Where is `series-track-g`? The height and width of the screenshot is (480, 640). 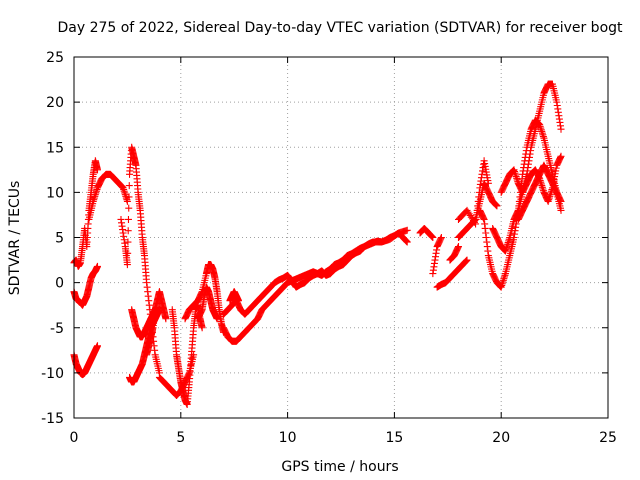 series-track-g is located at coordinates (143, 323).